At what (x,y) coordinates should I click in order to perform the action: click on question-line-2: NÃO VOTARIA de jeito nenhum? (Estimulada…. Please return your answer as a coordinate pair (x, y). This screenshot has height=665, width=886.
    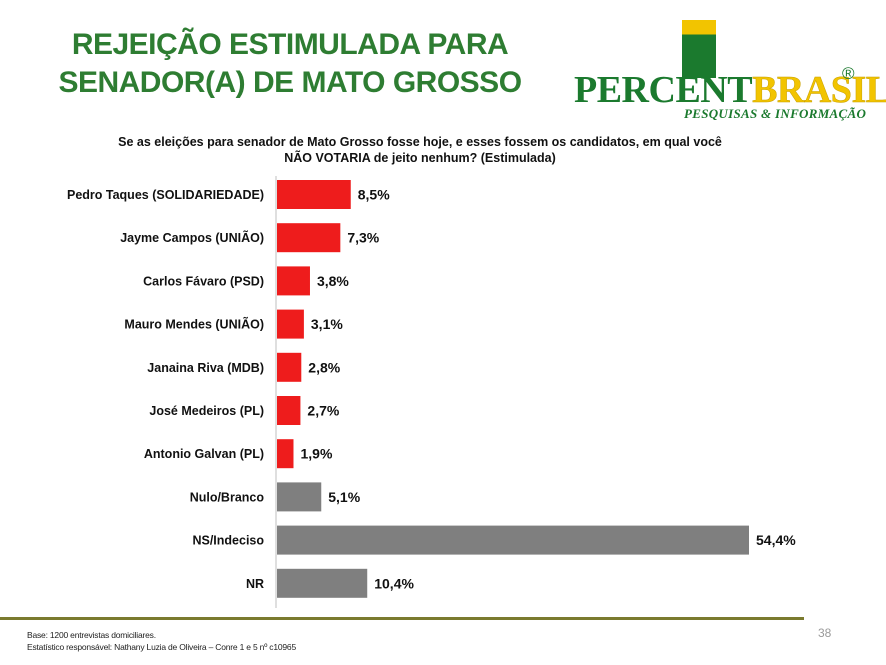
    Looking at the image, I should click on (420, 158).